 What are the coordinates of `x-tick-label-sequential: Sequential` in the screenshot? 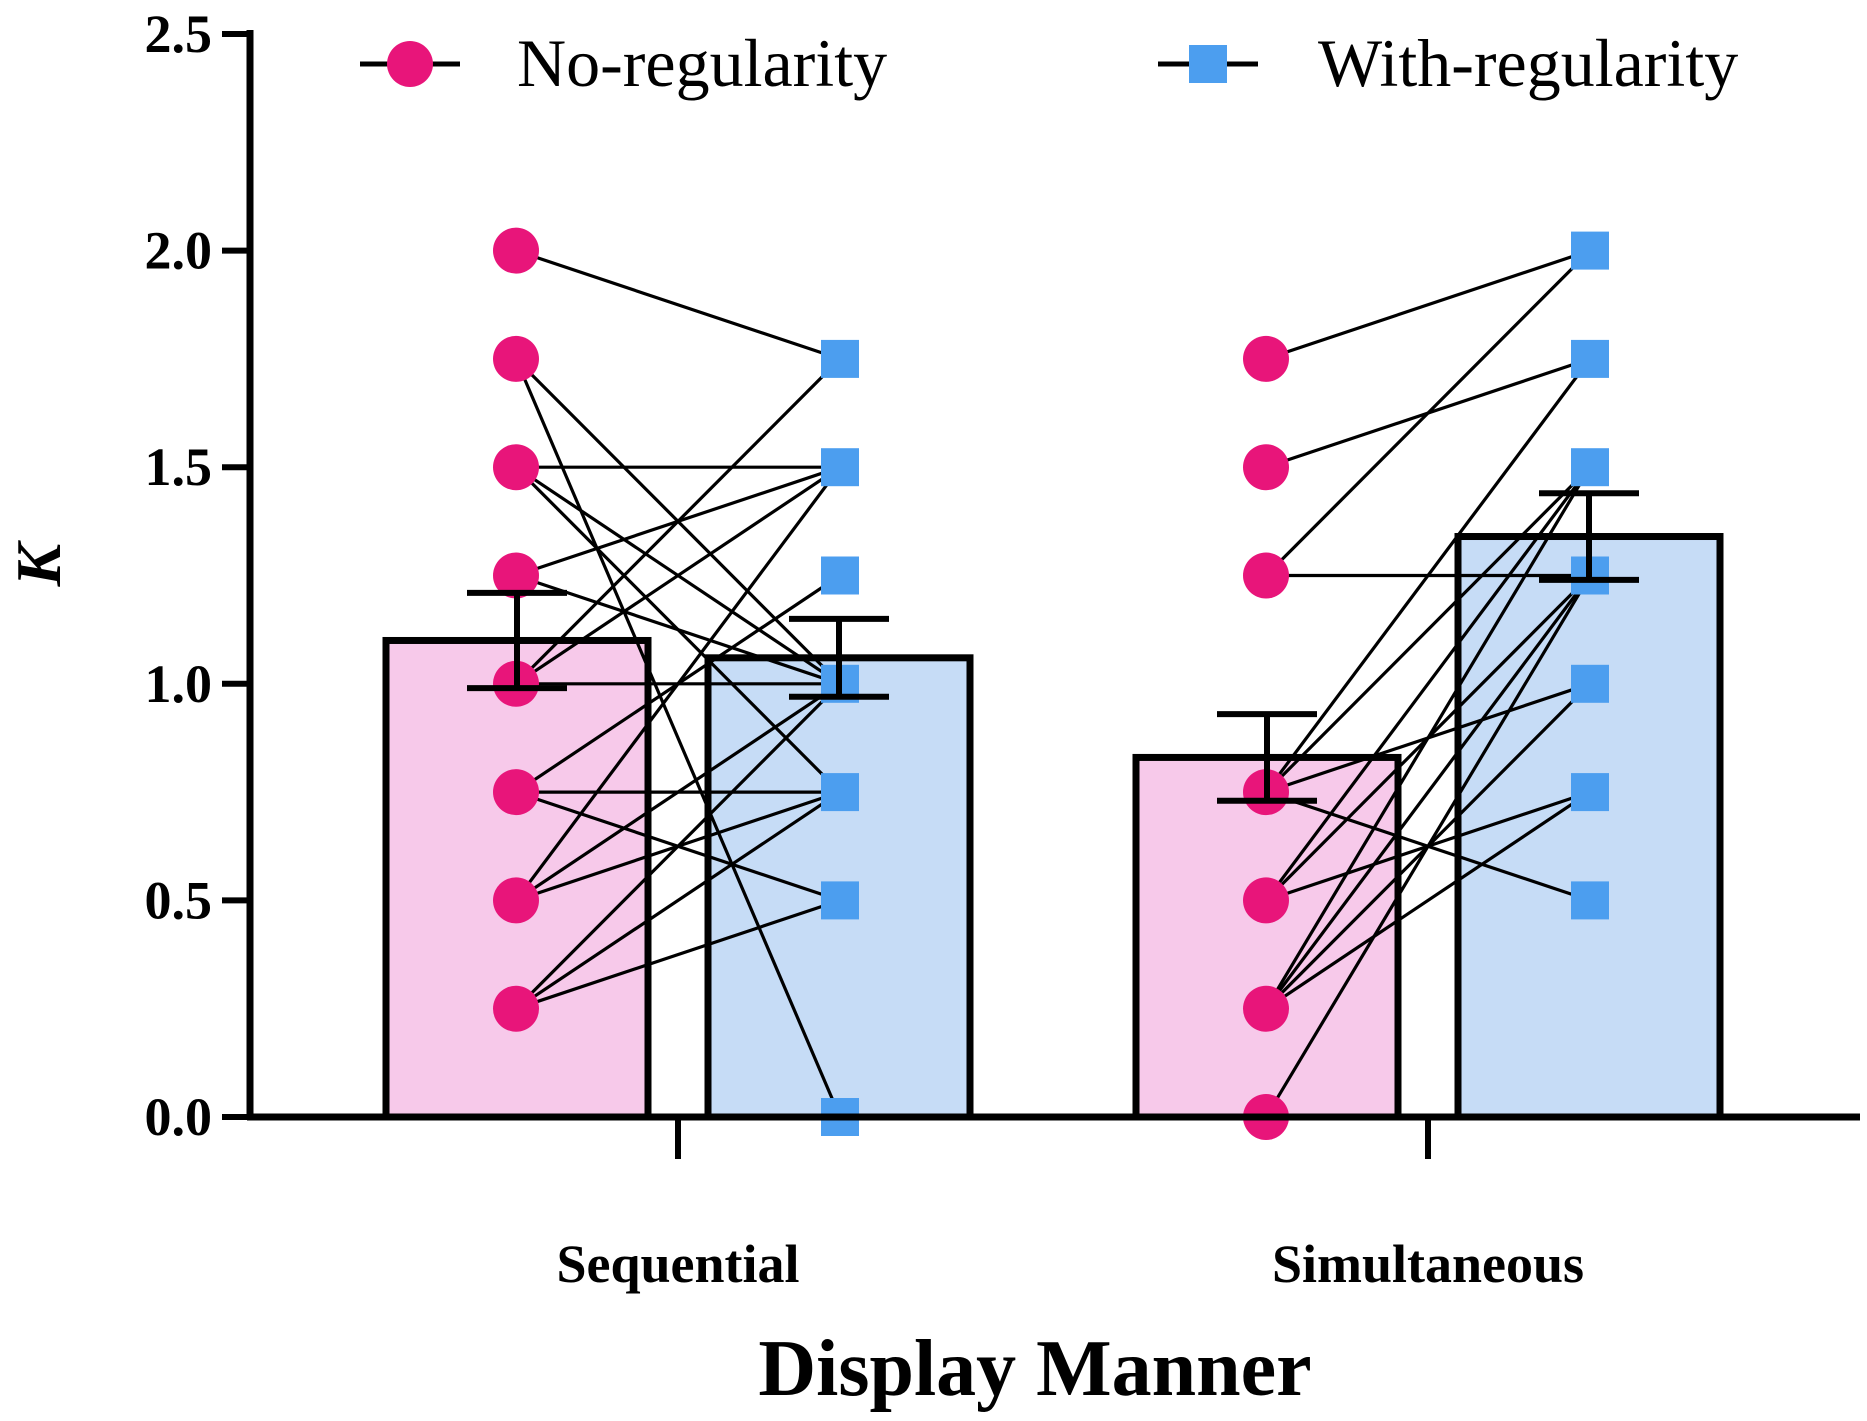 It's located at (677, 1264).